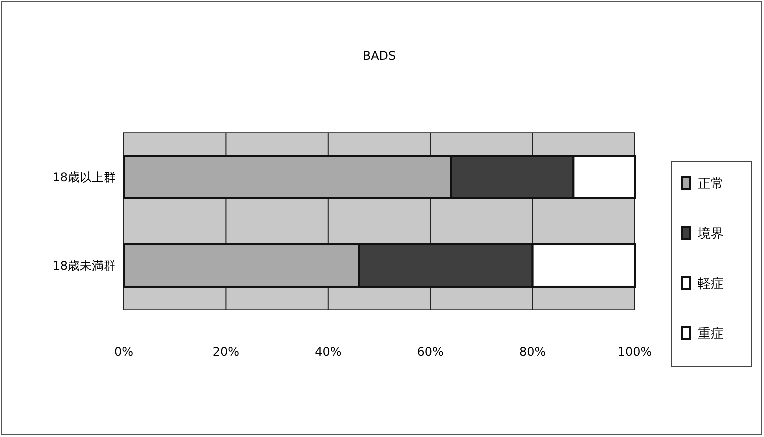  Describe the element at coordinates (711, 284) in the screenshot. I see `legend-label: 軽症` at that location.